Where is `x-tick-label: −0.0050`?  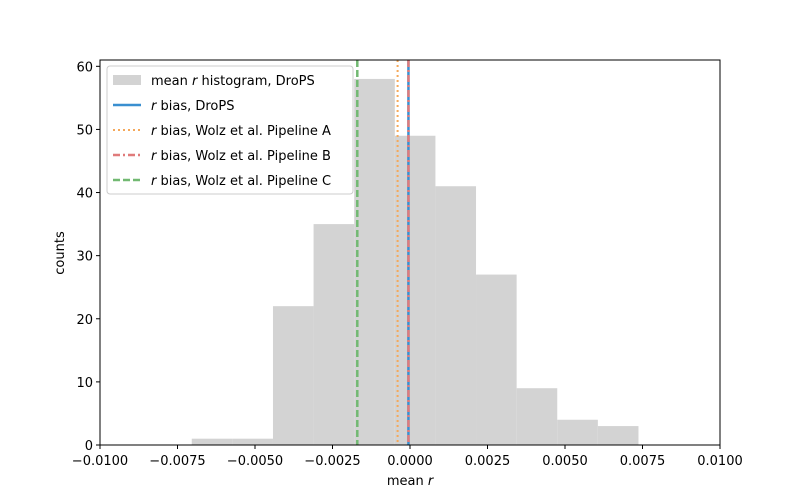 x-tick-label: −0.0050 is located at coordinates (255, 461).